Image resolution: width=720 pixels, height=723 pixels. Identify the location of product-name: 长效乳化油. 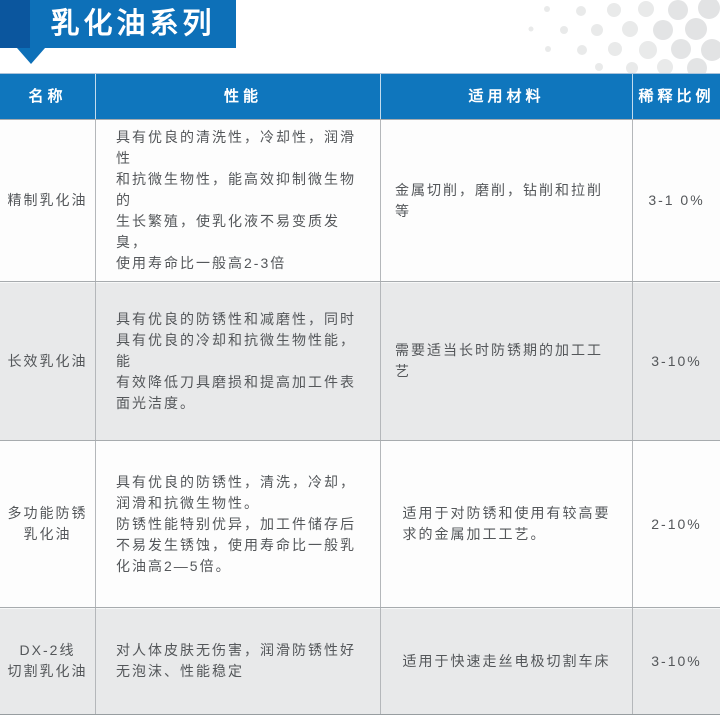
(47, 360).